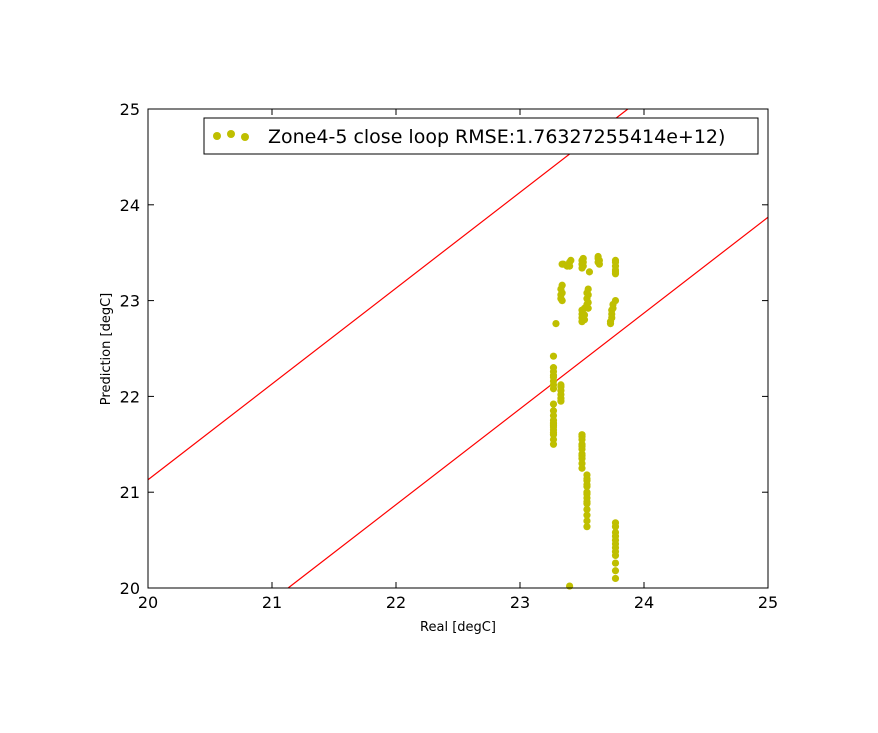 The height and width of the screenshot is (733, 878). I want to click on y-axis-title: Prediction [degC], so click(106, 349).